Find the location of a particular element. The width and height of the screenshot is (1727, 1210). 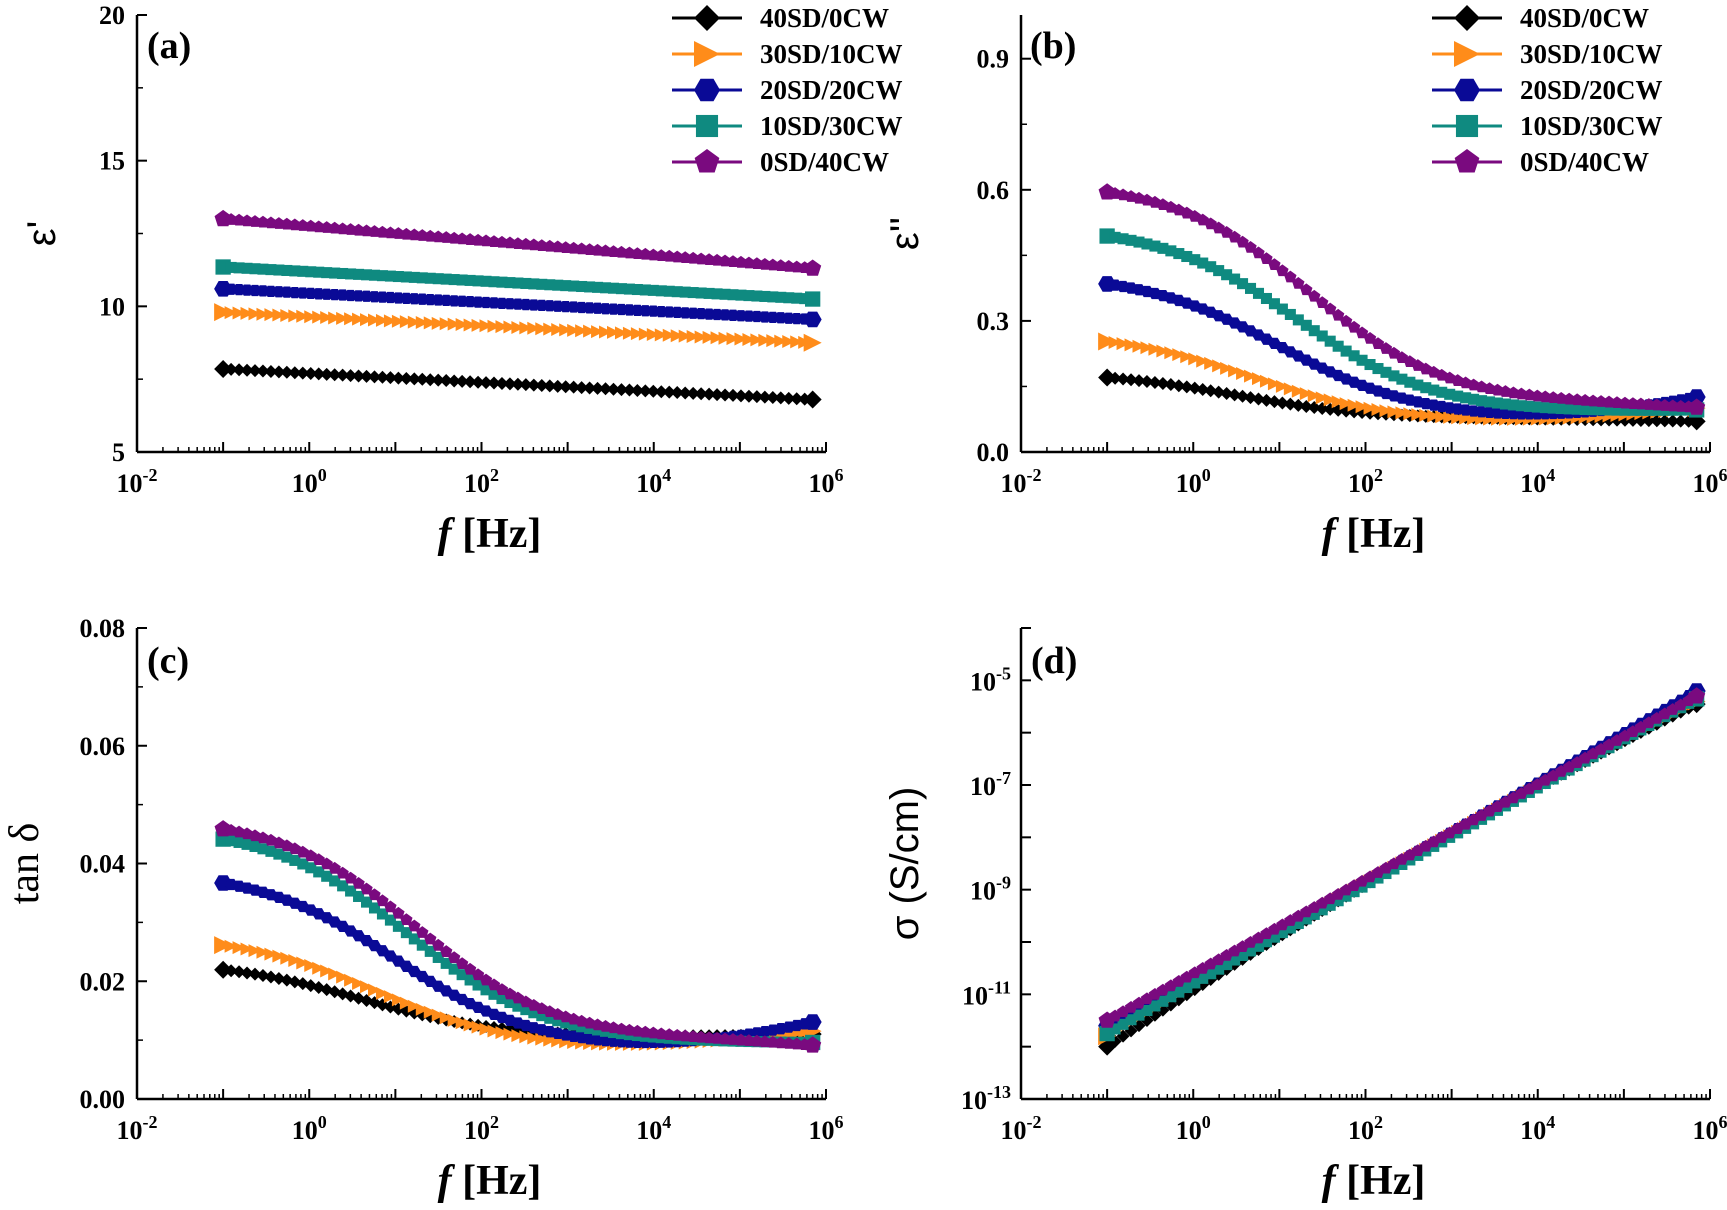

panel-label: (b) is located at coordinates (1053, 46).